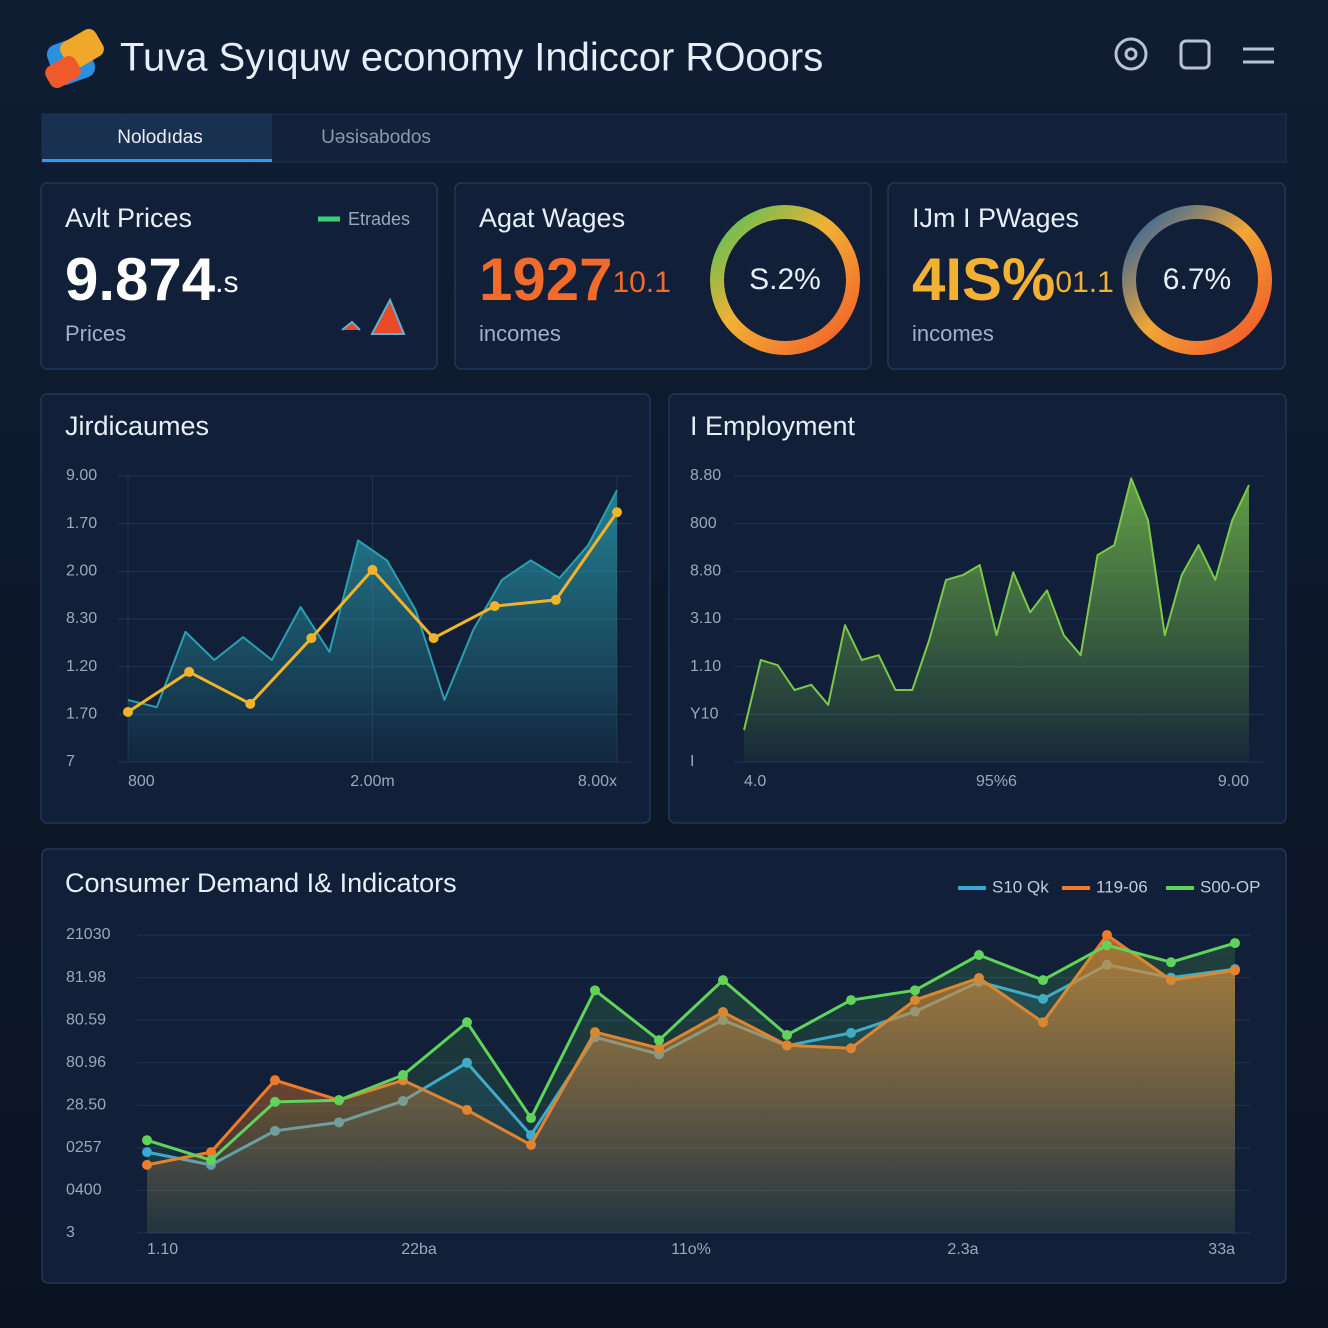  Describe the element at coordinates (128, 218) in the screenshot. I see `card-title: Avlt Prices` at that location.